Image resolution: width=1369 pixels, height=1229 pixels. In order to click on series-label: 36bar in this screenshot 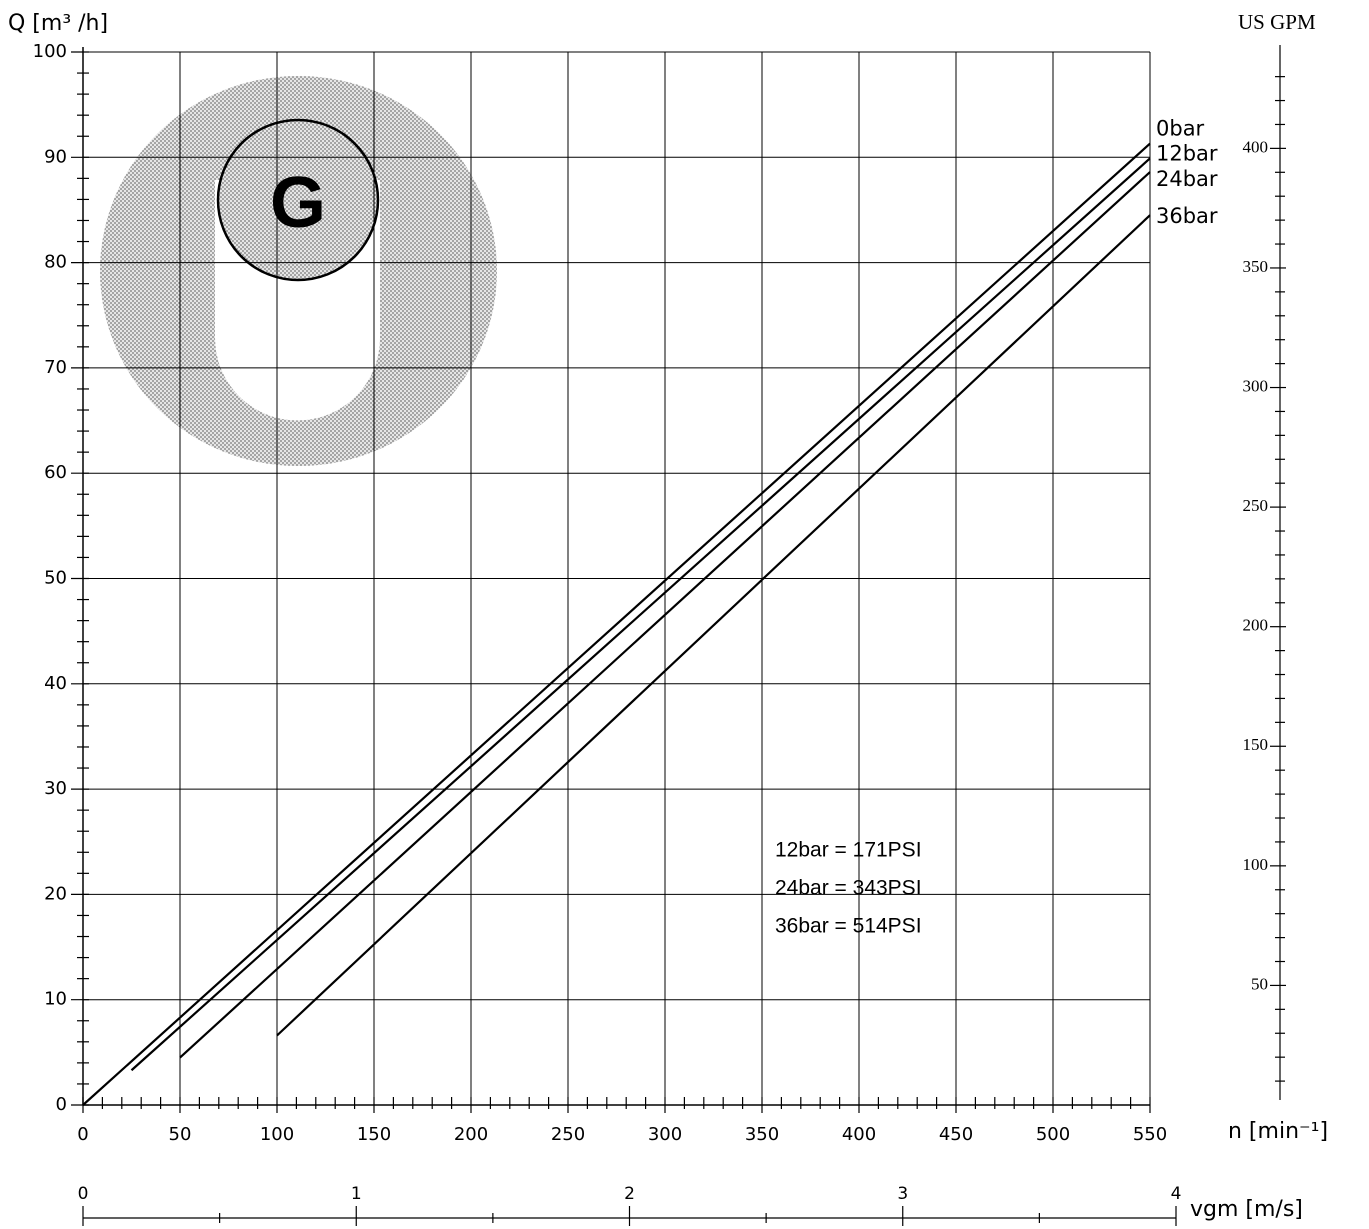, I will do `click(1187, 216)`.